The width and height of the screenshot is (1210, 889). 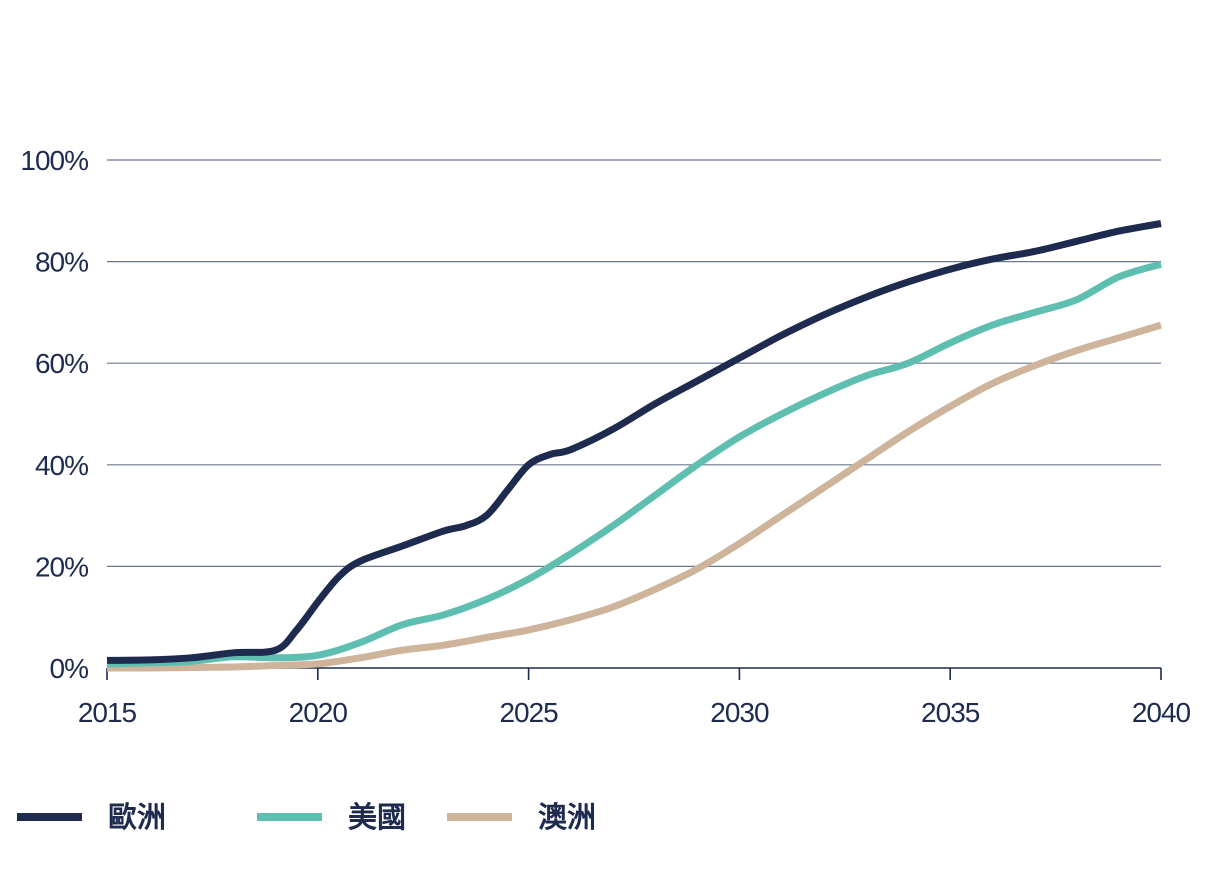 I want to click on y-tick-label: 20%, so click(x=61, y=566).